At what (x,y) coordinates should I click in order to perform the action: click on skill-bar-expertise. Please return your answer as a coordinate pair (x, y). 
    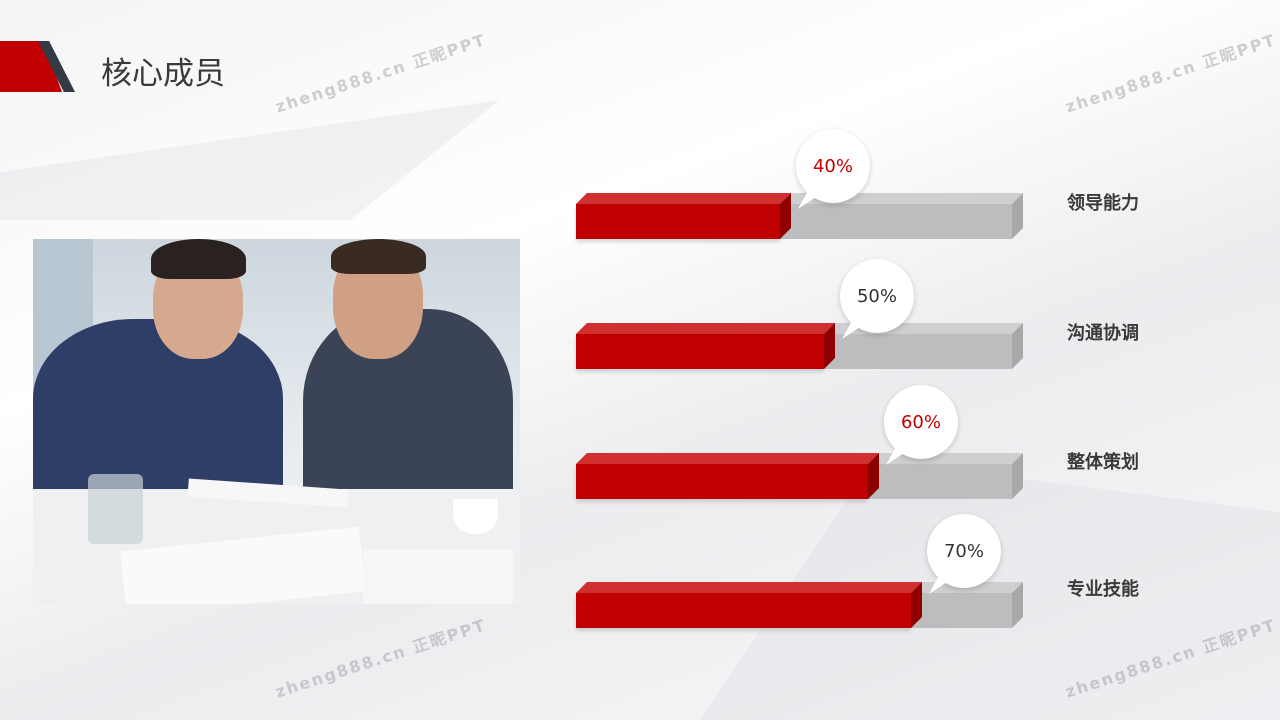
    Looking at the image, I should click on (799, 605).